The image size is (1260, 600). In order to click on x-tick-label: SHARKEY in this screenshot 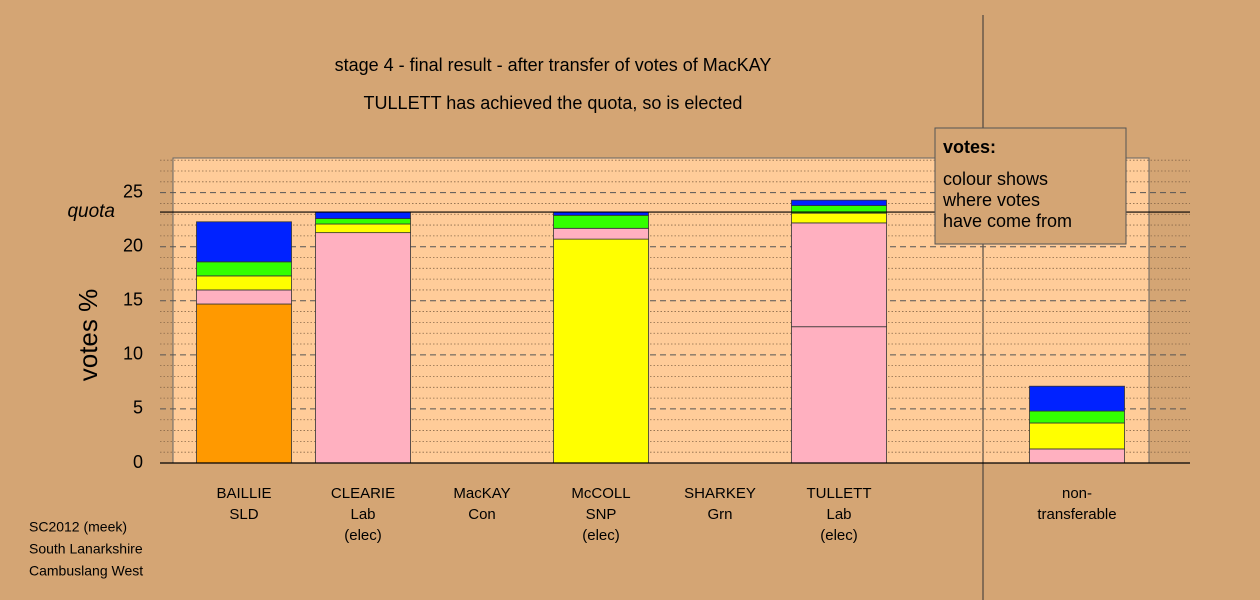, I will do `click(720, 493)`.